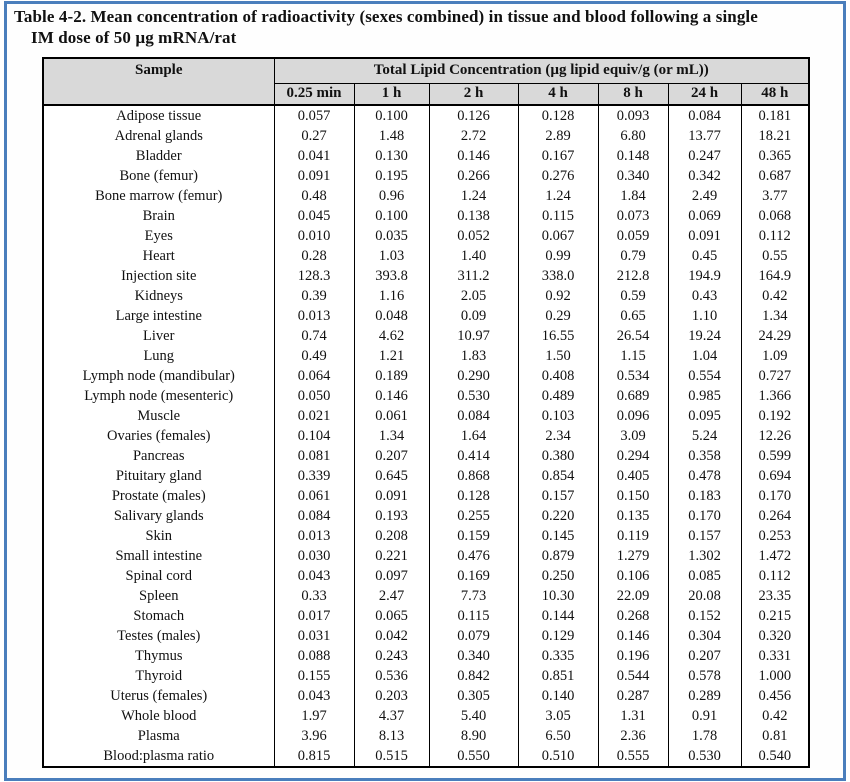 This screenshot has height=782, width=850. I want to click on value-cell: 0.879, so click(558, 556).